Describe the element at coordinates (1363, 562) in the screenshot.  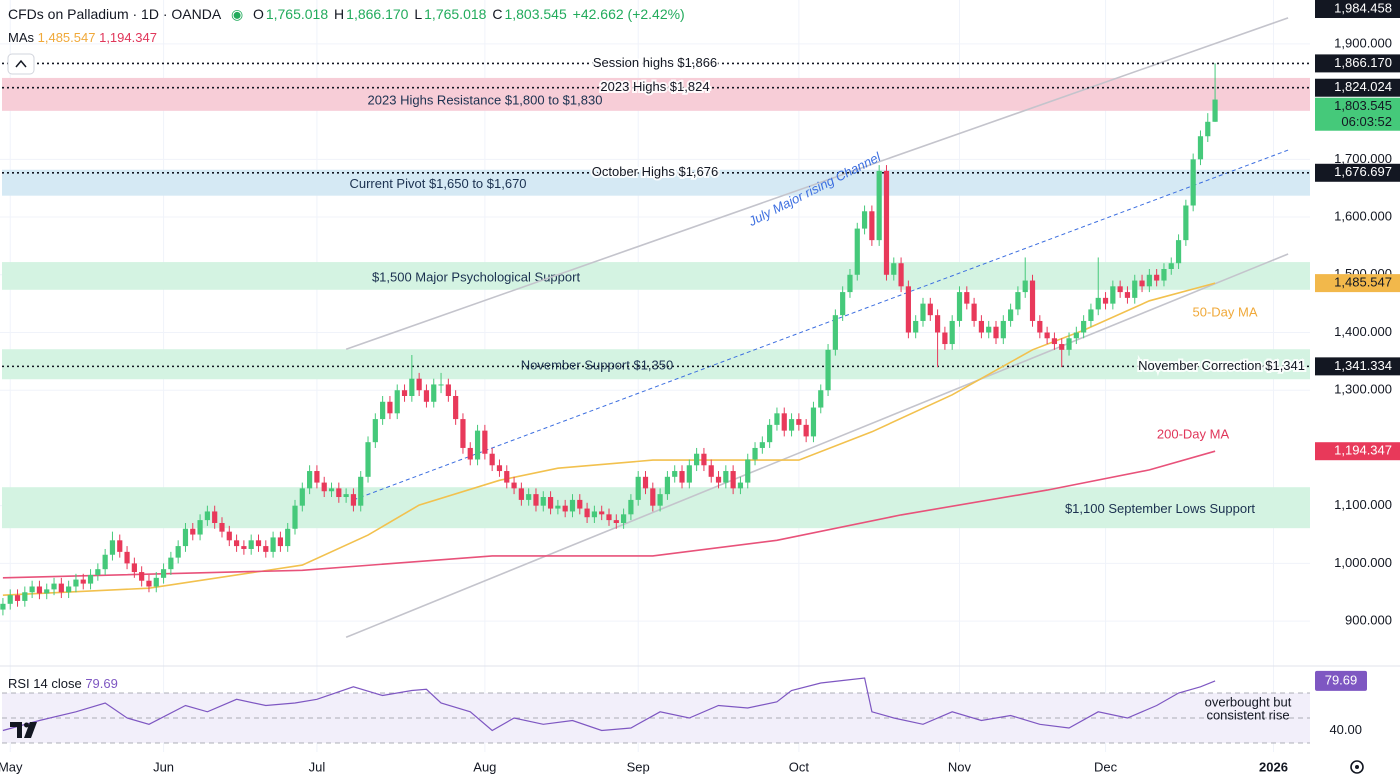
I see `y-tick-label: 1,000.000` at that location.